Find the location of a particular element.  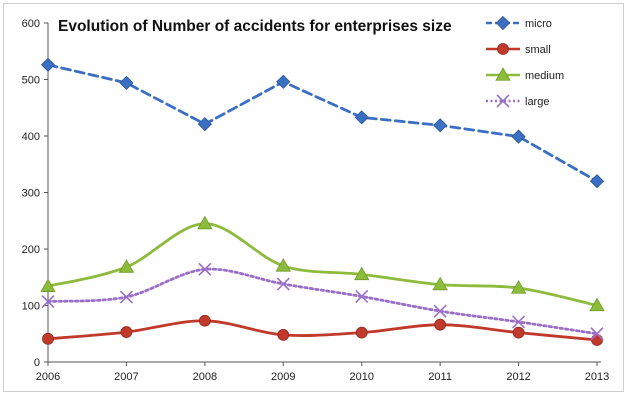

x-tick-label: 2009 is located at coordinates (283, 377).